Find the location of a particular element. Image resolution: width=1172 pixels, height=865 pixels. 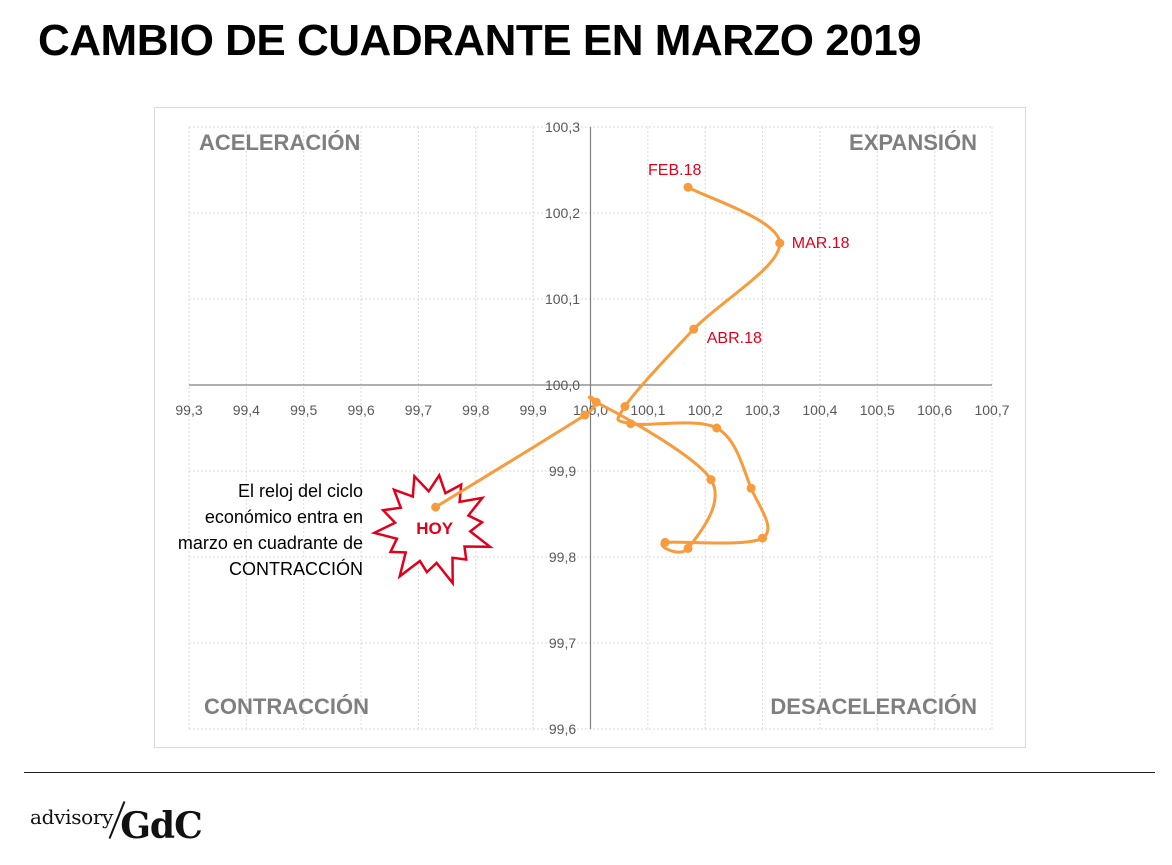

x-tick-label: 100,3 is located at coordinates (762, 410).